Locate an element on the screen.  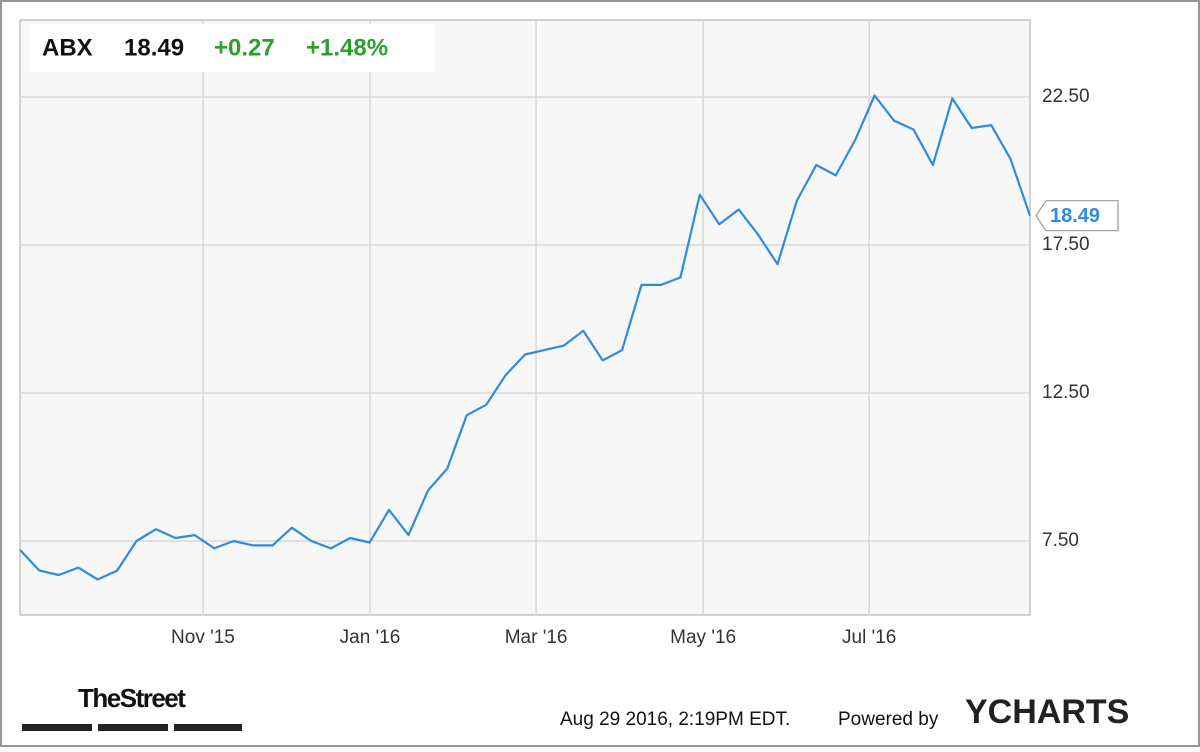
timestamp: Aug 29 2016, 2:19PM EDT. is located at coordinates (675, 719).